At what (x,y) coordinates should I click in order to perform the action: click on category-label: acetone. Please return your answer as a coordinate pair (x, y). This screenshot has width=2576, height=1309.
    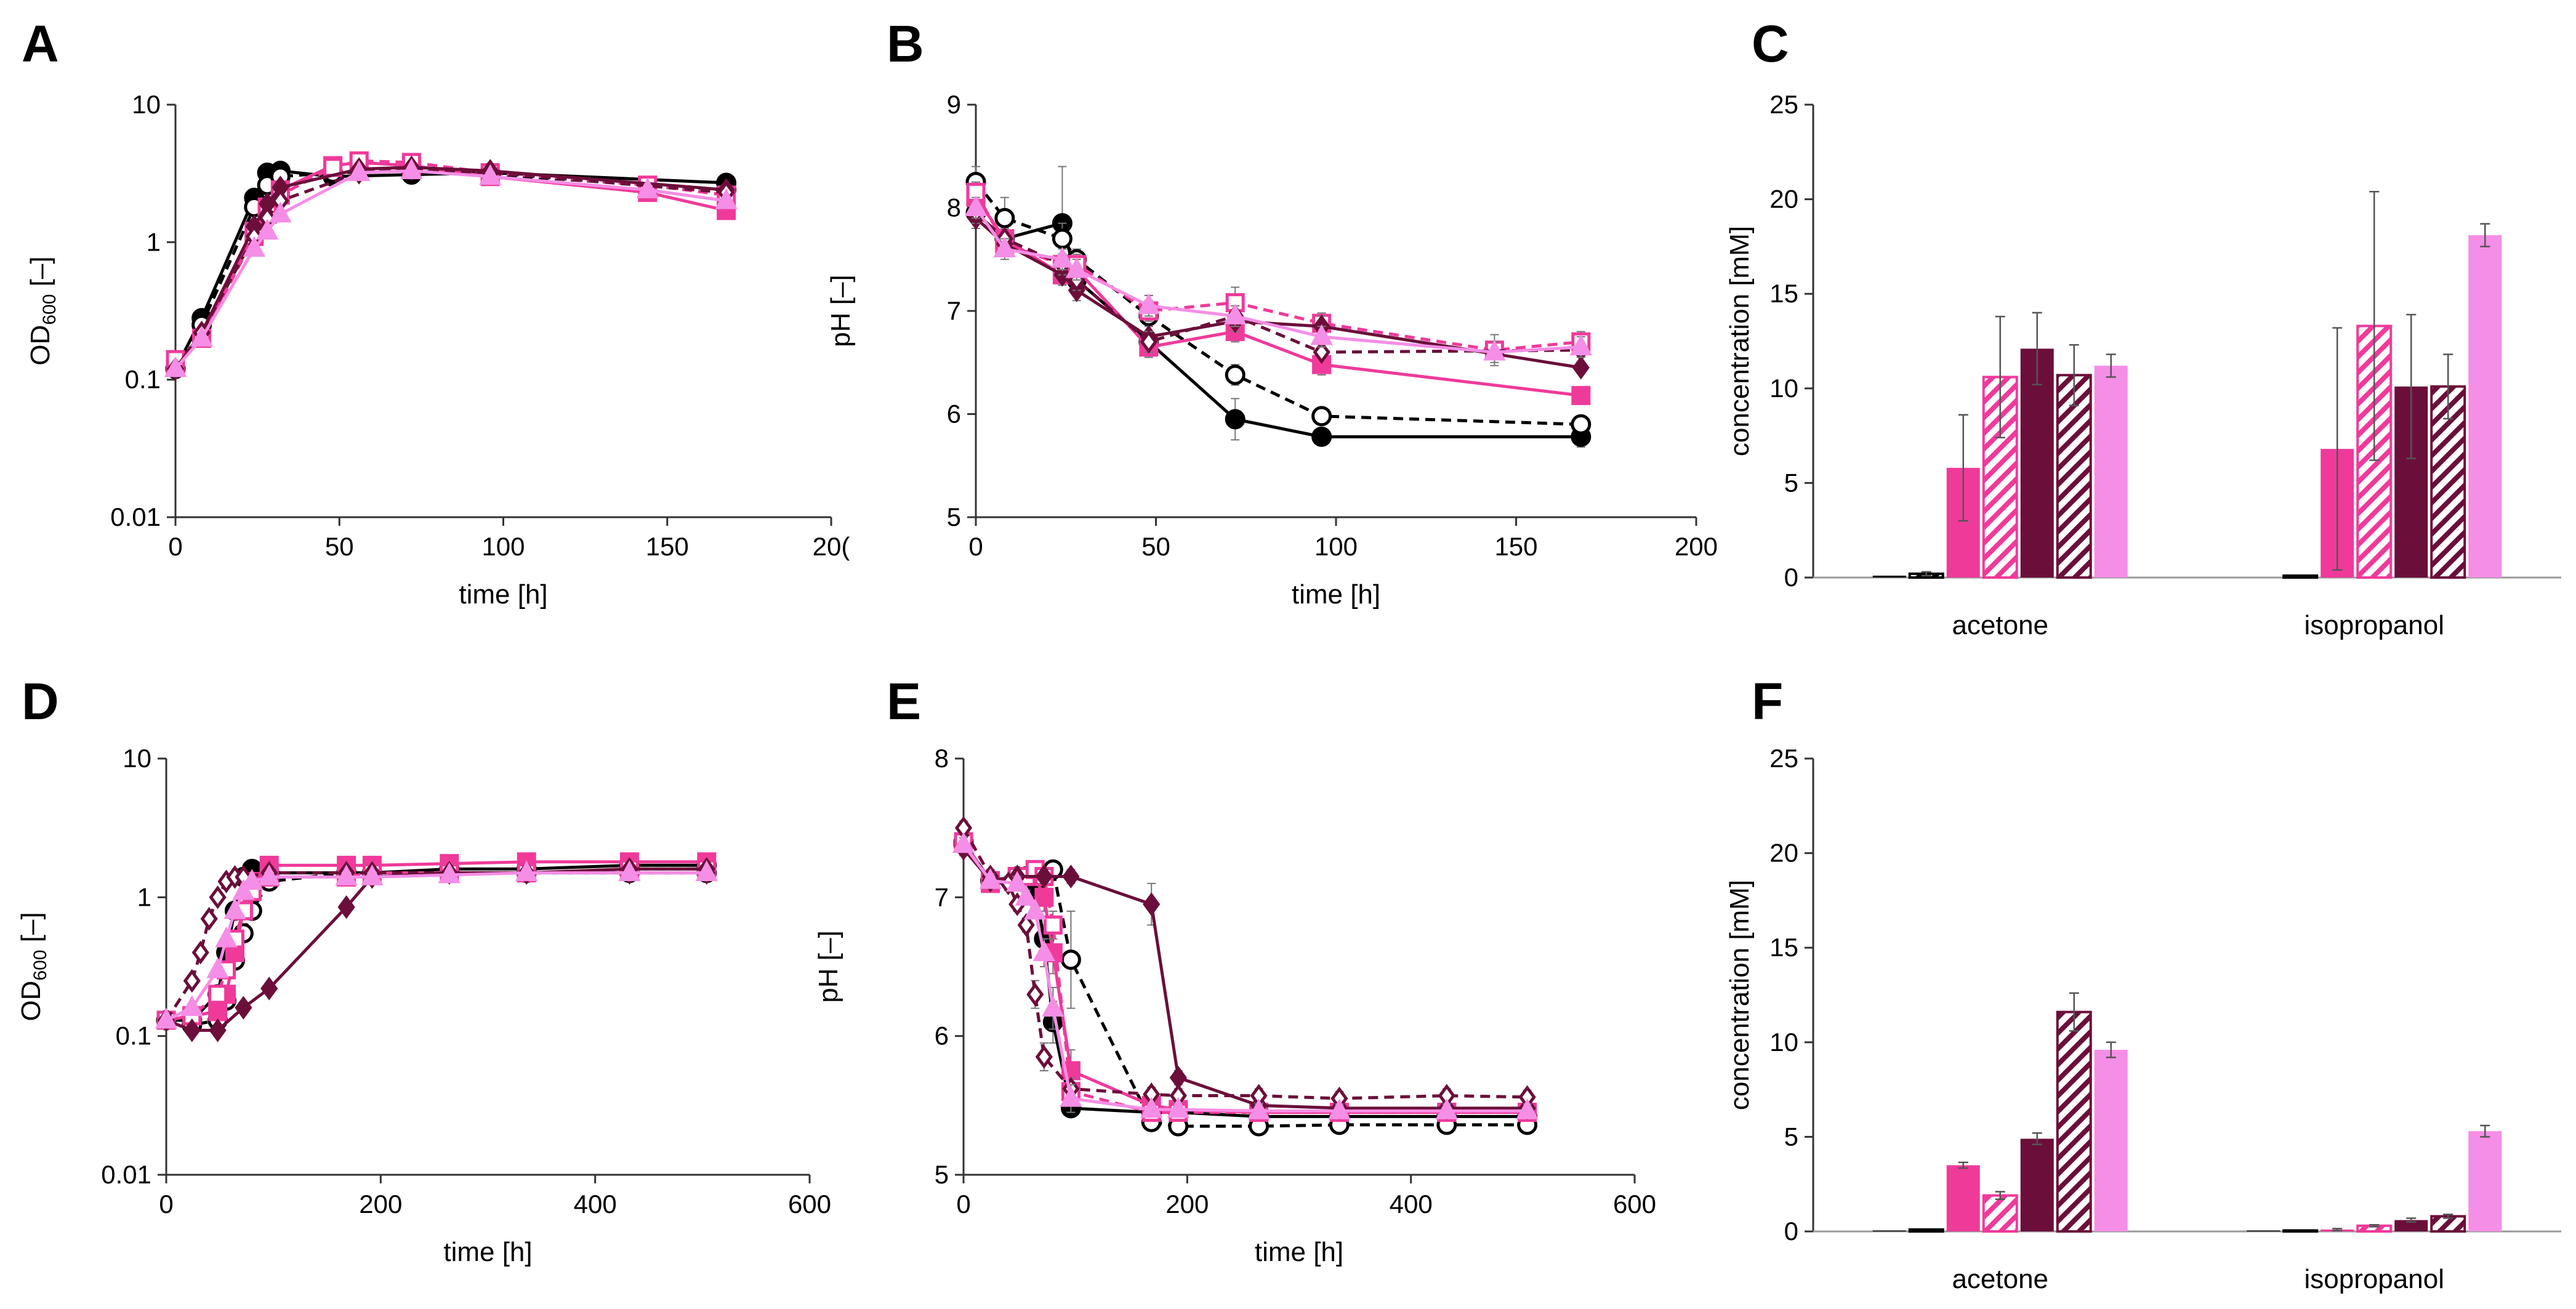
    Looking at the image, I should click on (2000, 625).